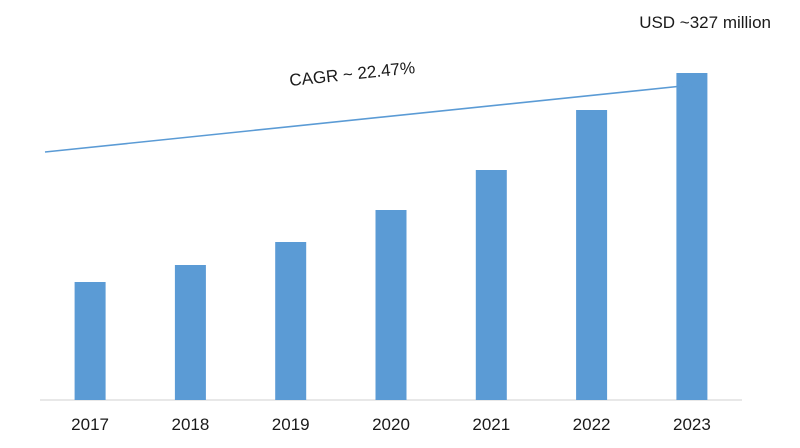 This screenshot has height=448, width=800. I want to click on x-tick-label-2021: 2021, so click(491, 424).